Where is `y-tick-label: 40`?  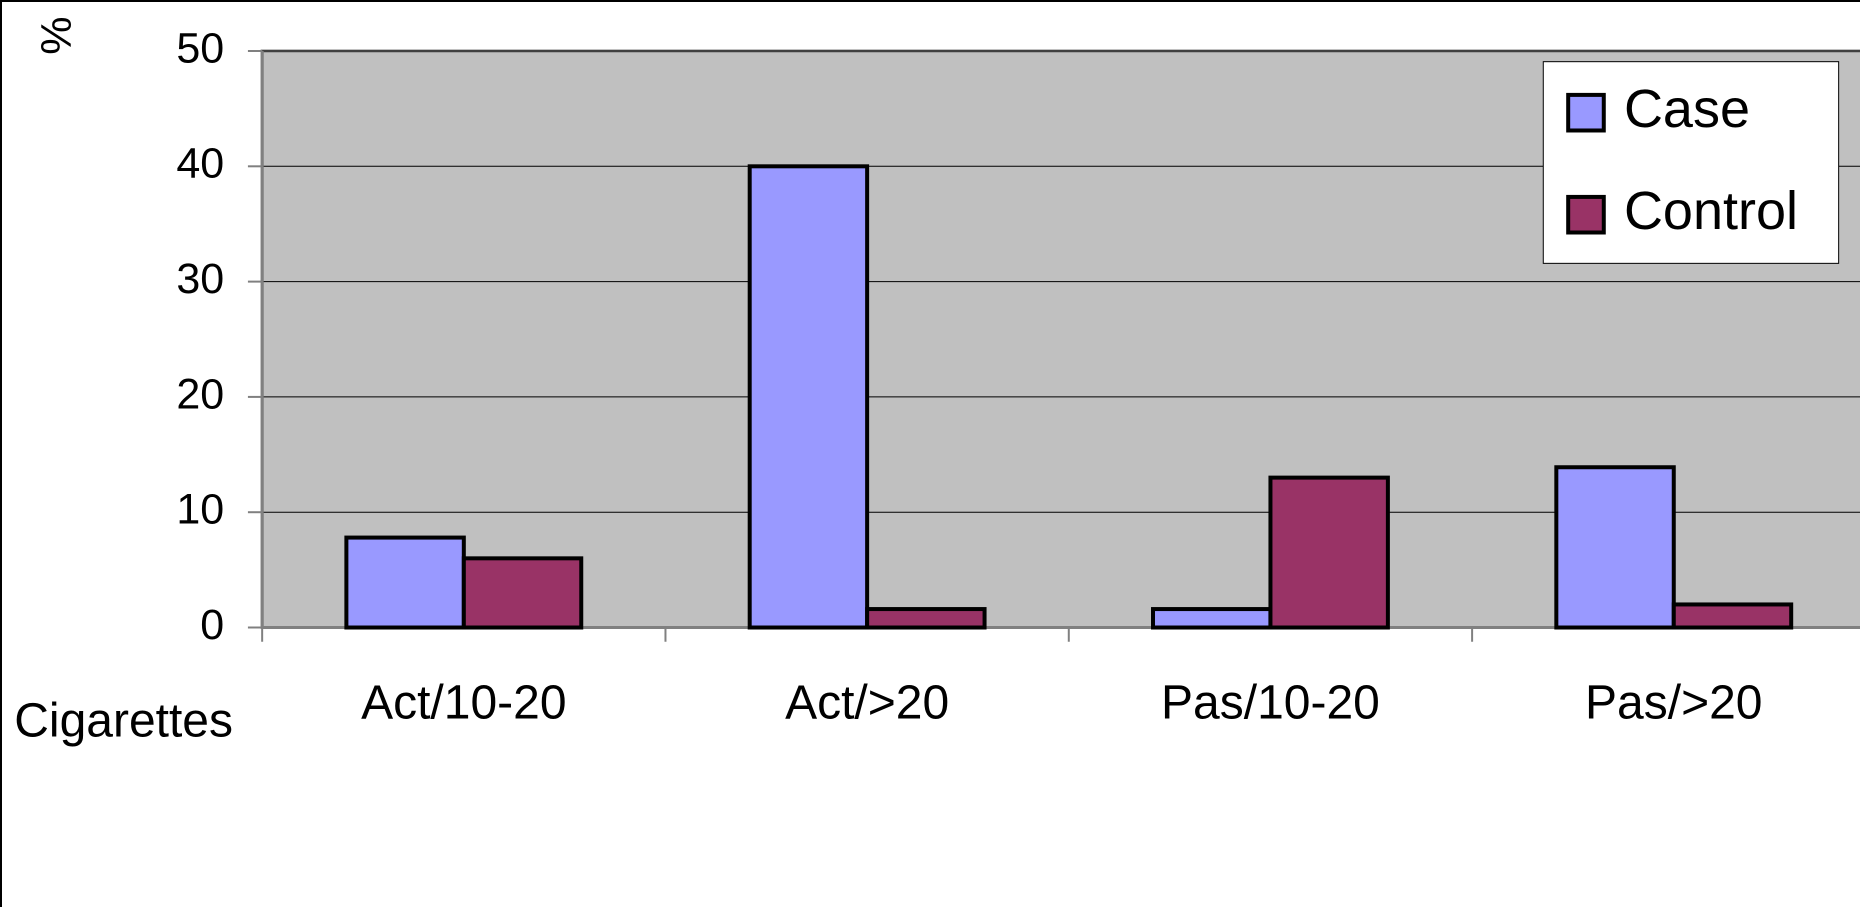
y-tick-label: 40 is located at coordinates (200, 164).